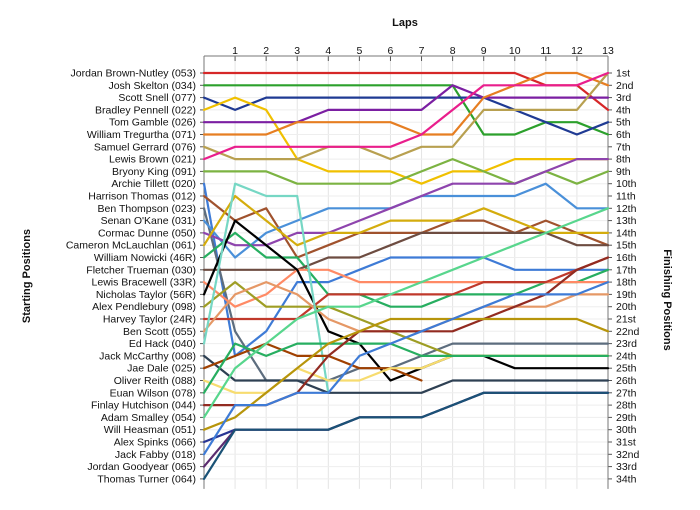 Image resolution: width=700 pixels, height=510 pixels. Describe the element at coordinates (155, 443) in the screenshot. I see `starting-position-label: Alex Spinks (066)` at that location.